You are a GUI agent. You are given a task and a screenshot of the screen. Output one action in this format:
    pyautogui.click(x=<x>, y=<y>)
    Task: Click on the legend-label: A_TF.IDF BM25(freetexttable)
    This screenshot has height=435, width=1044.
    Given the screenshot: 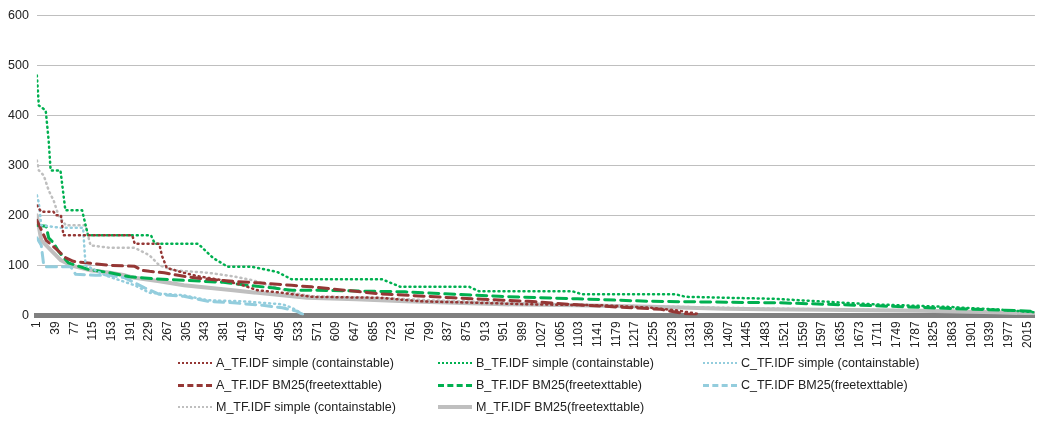 What is the action you would take?
    pyautogui.click(x=299, y=385)
    